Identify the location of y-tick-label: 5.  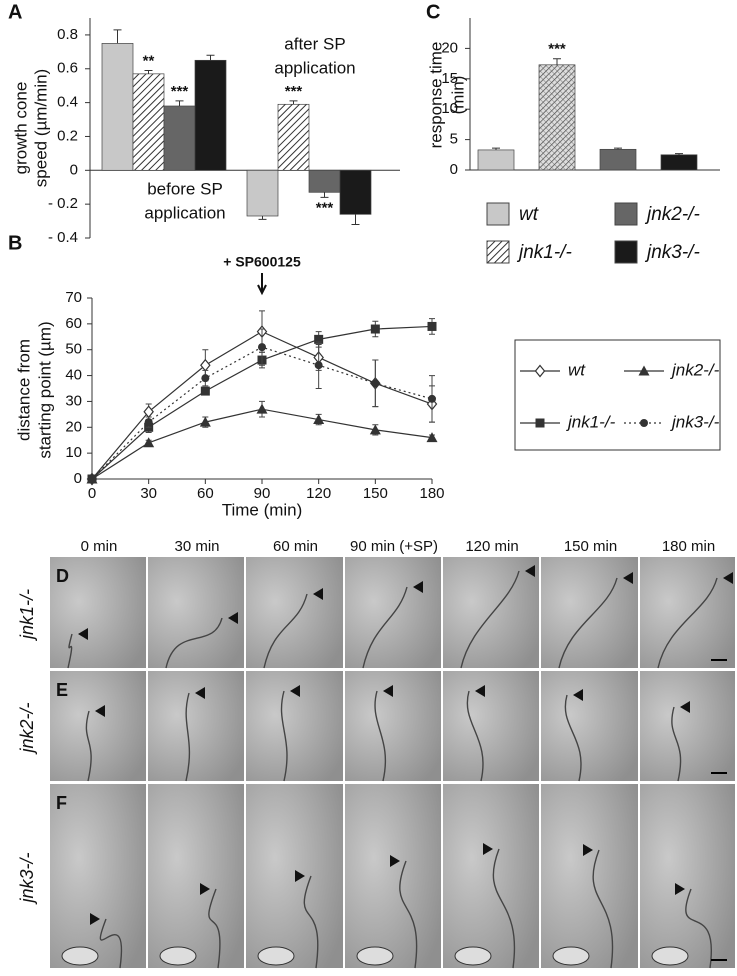
(454, 139).